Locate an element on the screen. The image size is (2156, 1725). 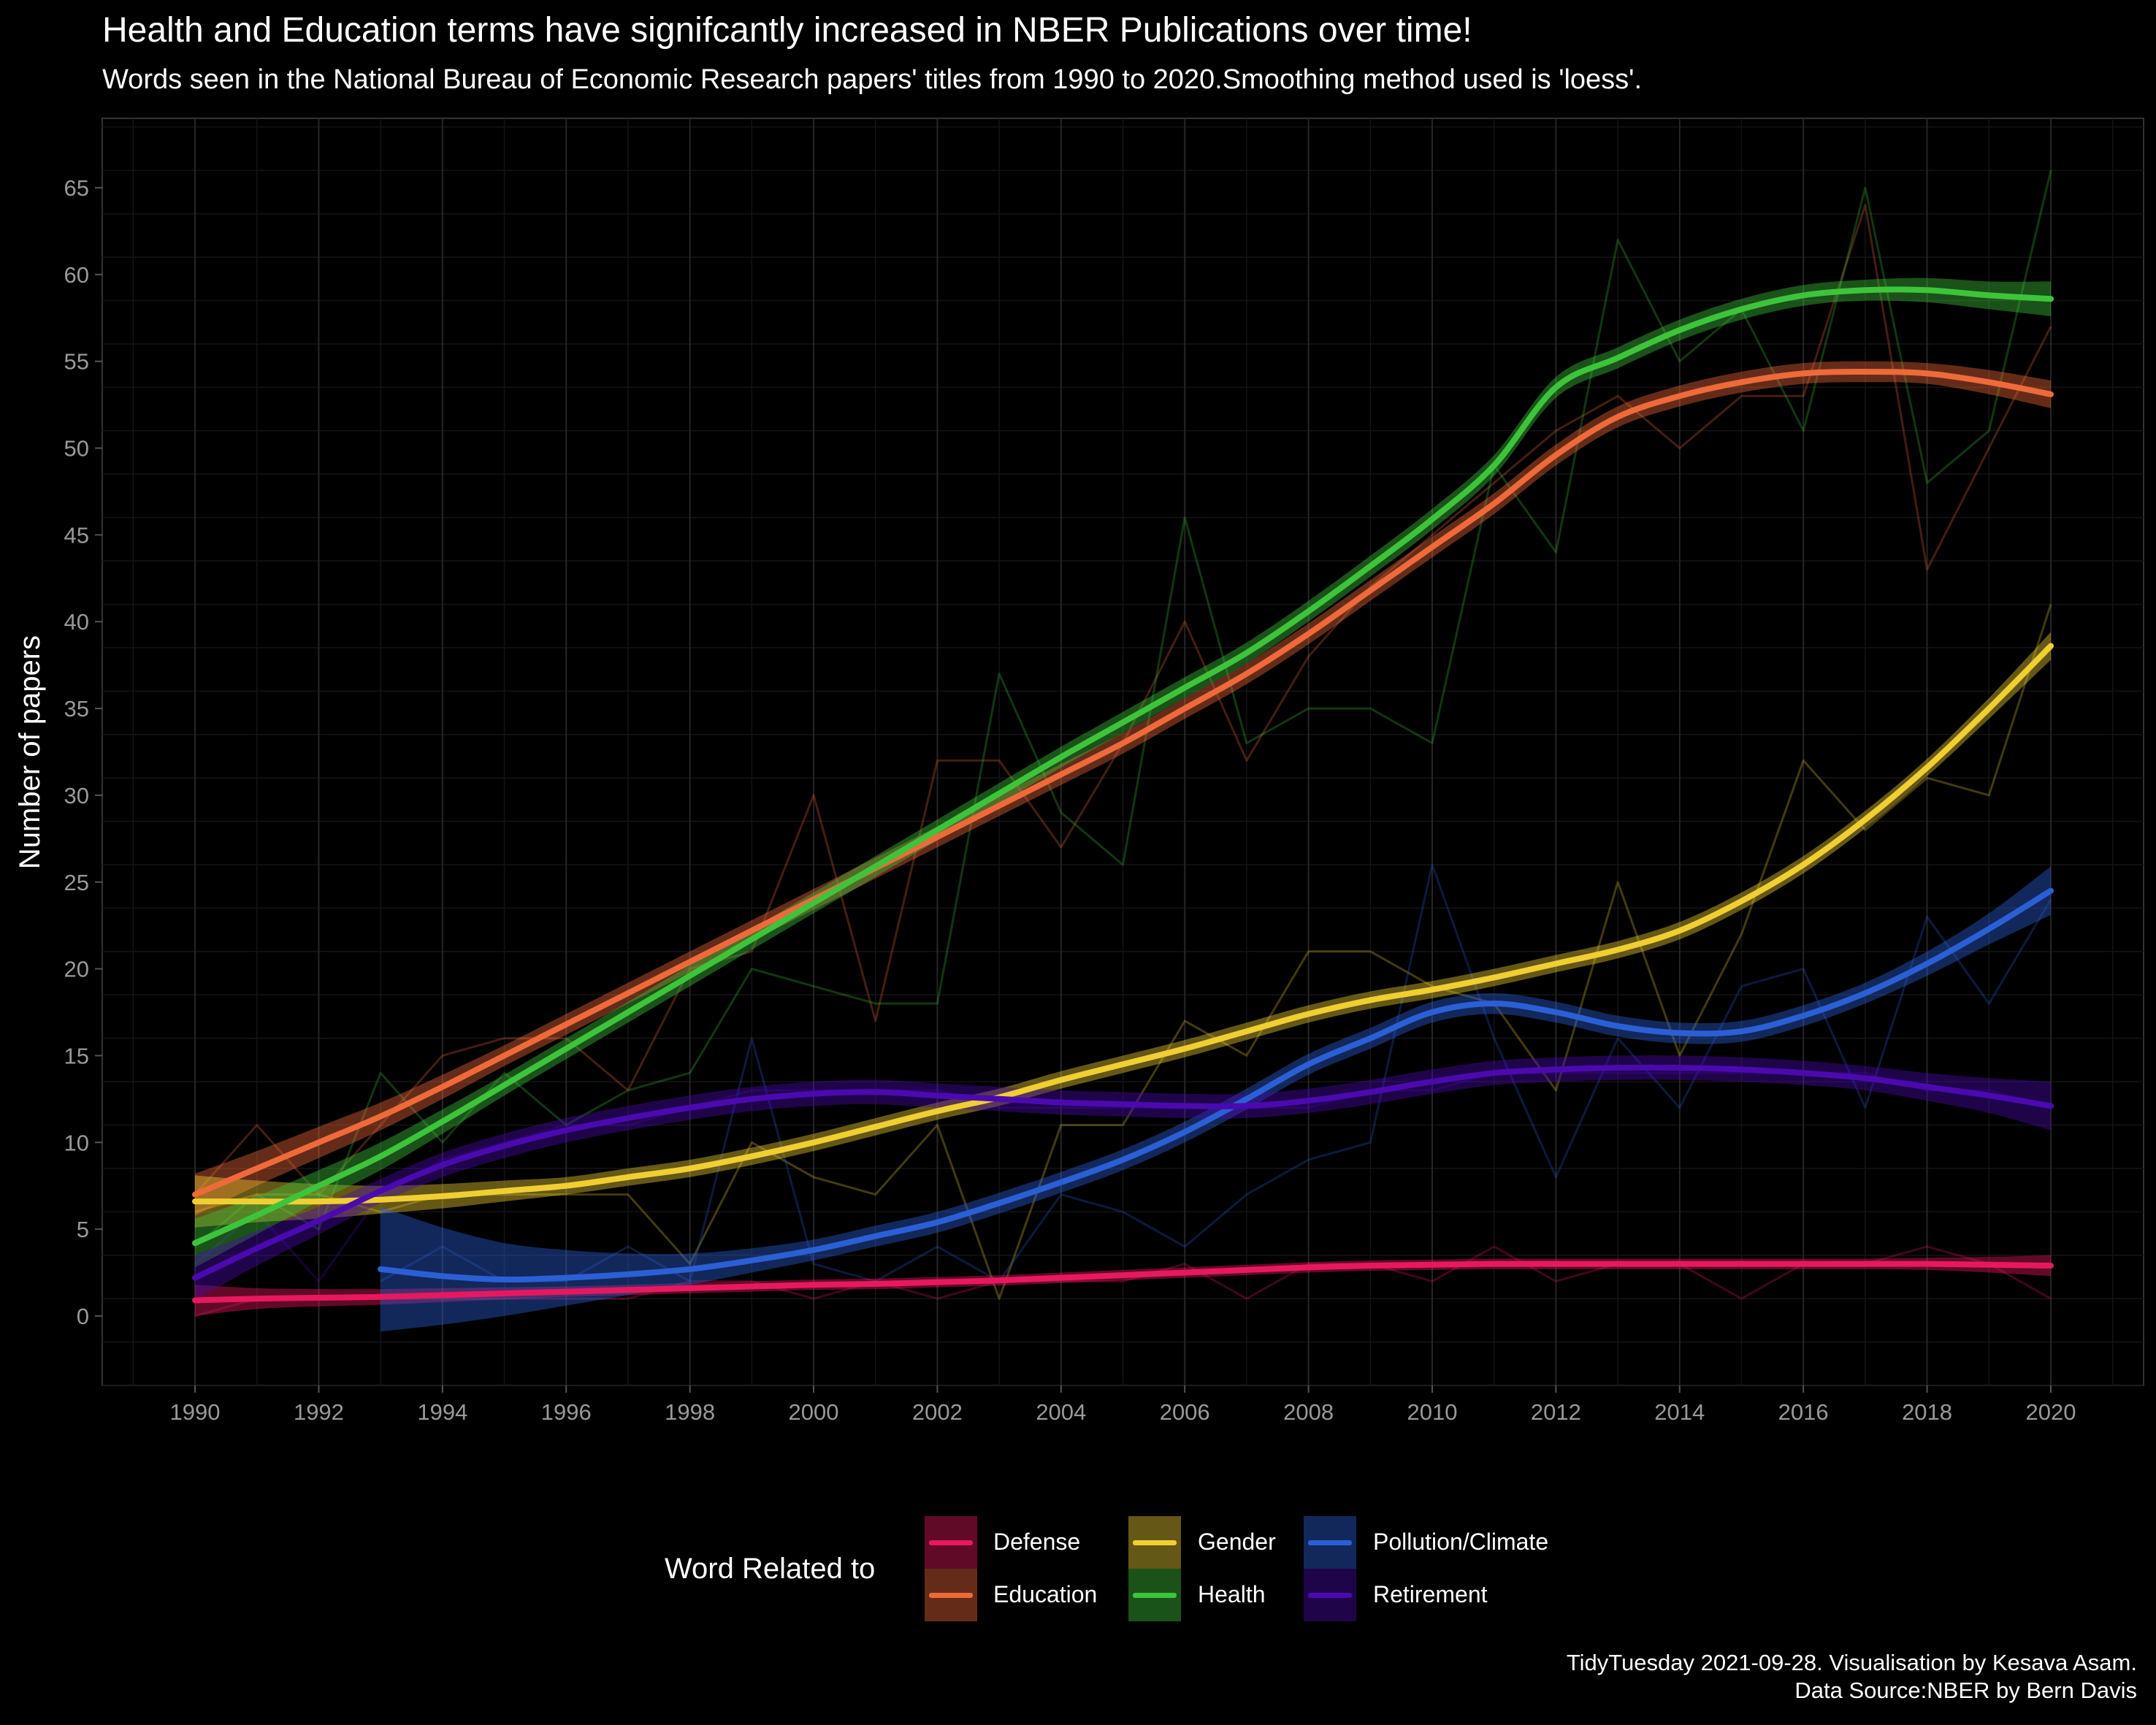
legend-label-gender: Gender is located at coordinates (1237, 1542).